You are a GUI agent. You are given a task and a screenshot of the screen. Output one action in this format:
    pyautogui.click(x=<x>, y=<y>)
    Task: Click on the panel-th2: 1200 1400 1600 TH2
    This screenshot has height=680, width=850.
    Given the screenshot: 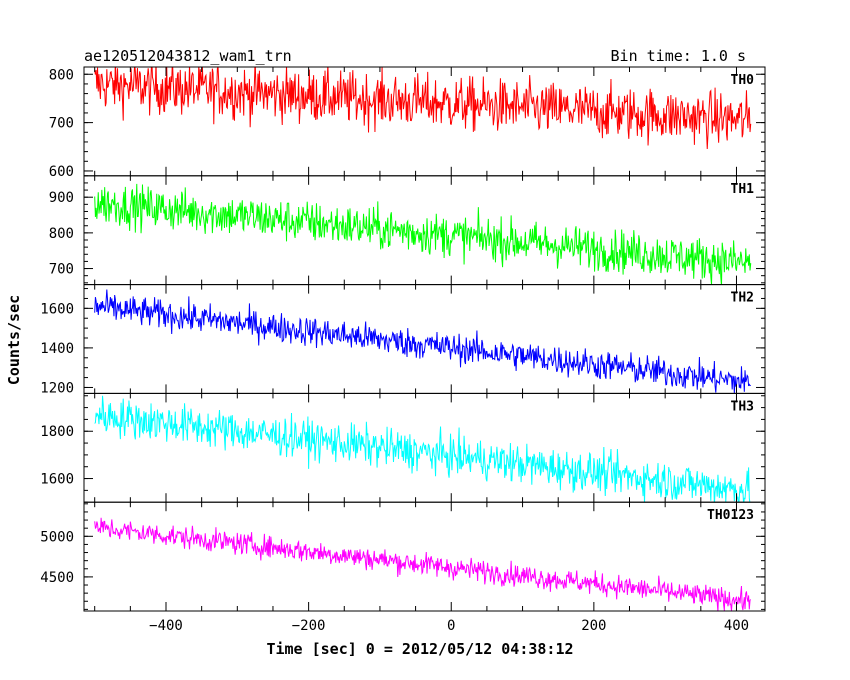 What is the action you would take?
    pyautogui.click(x=403, y=340)
    